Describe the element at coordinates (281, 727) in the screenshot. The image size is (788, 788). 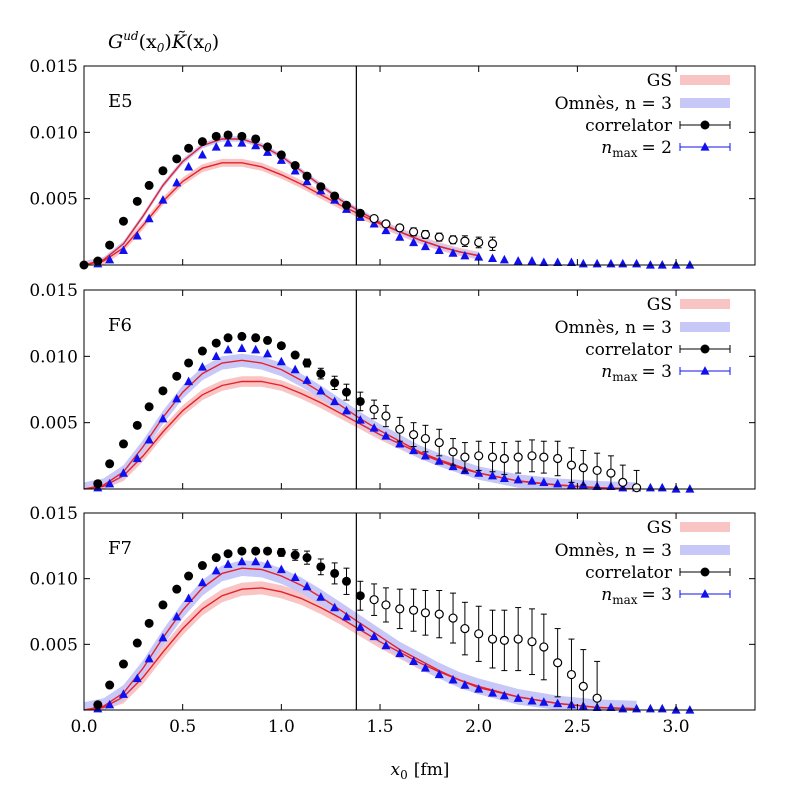
I see `x-tick-label: 1.0` at that location.